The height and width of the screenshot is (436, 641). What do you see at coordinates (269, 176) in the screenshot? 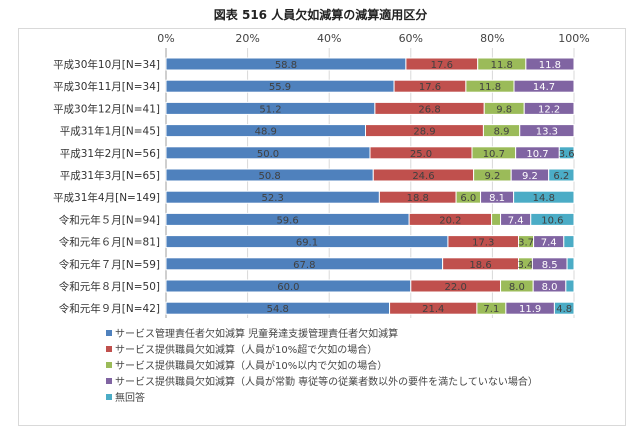
I see `data-label: 50.8` at bounding box center [269, 176].